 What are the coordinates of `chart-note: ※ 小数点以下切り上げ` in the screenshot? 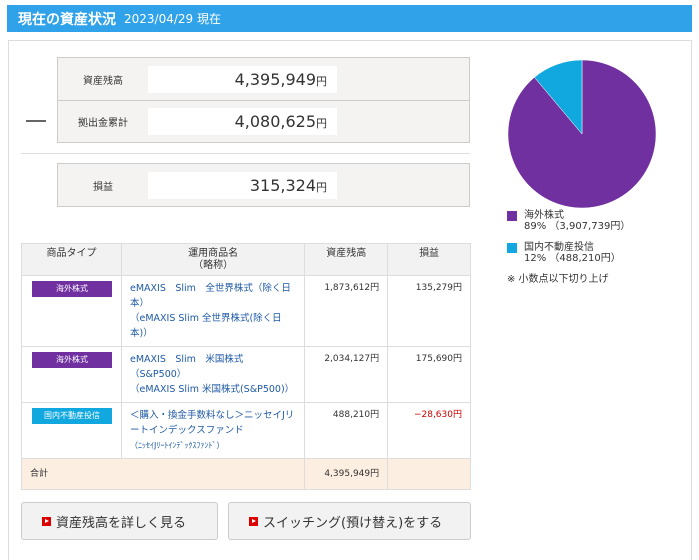 It's located at (558, 279).